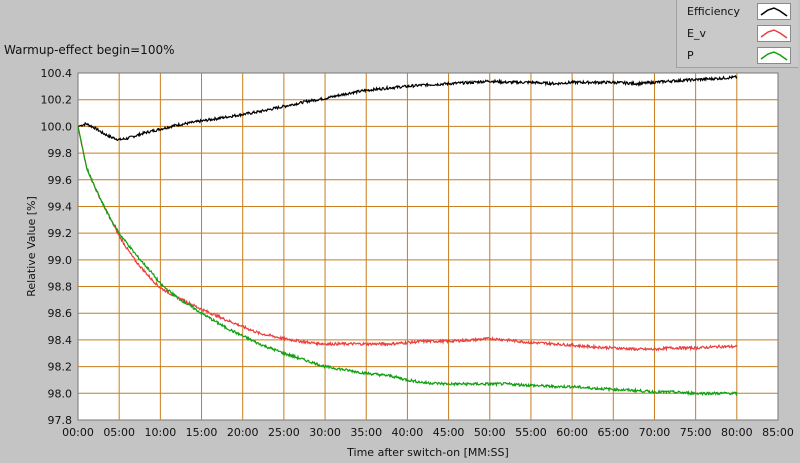 Image resolution: width=800 pixels, height=463 pixels. I want to click on y-tick-label: 98.8, so click(60, 287).